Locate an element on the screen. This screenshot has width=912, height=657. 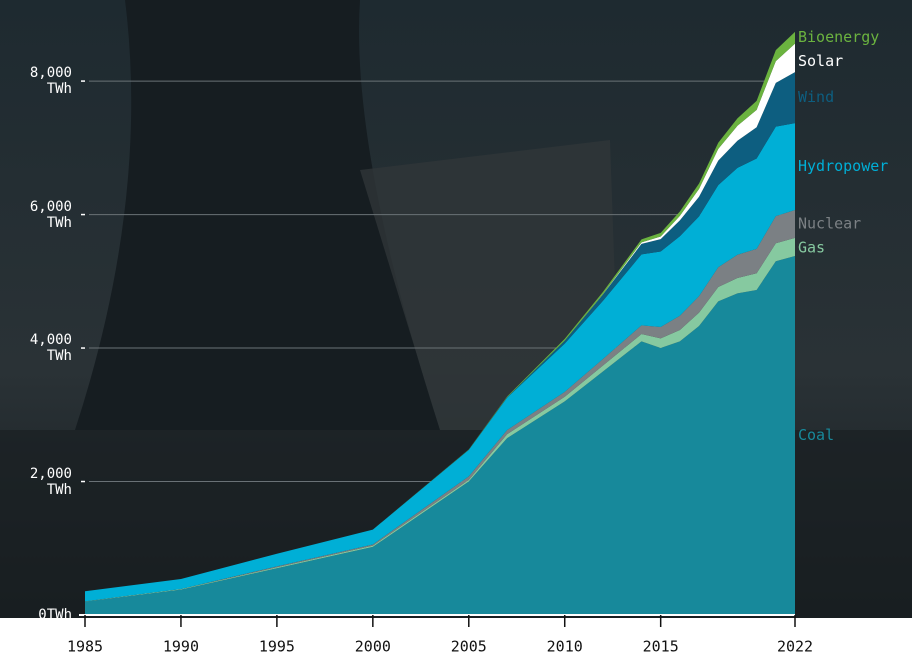
x-tick-label: 1985 is located at coordinates (85, 647).